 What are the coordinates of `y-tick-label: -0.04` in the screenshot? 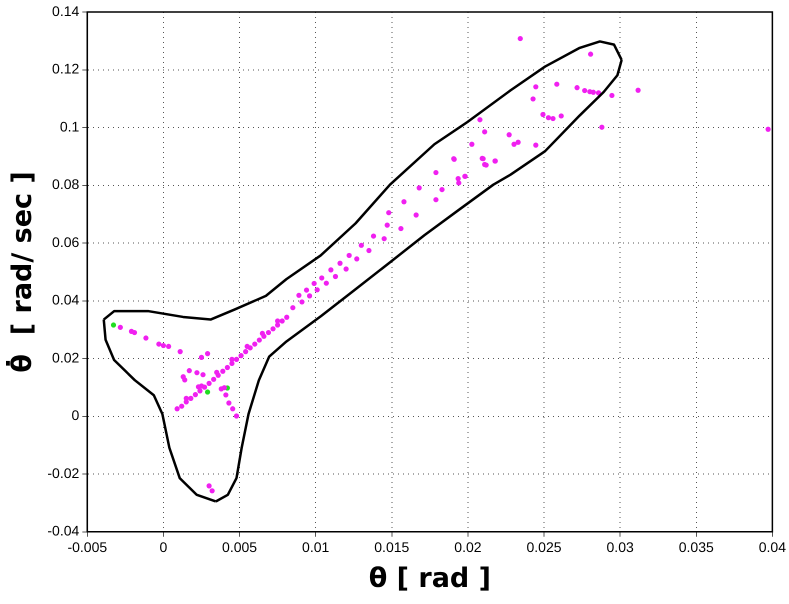 It's located at (63, 530).